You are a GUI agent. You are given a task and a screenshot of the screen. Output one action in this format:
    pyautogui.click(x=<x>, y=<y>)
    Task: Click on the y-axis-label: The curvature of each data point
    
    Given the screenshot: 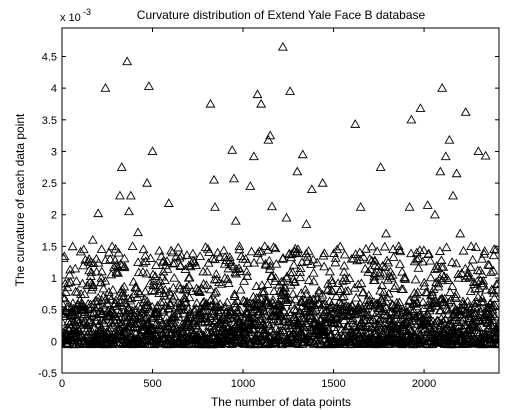 What is the action you would take?
    pyautogui.click(x=20, y=199)
    